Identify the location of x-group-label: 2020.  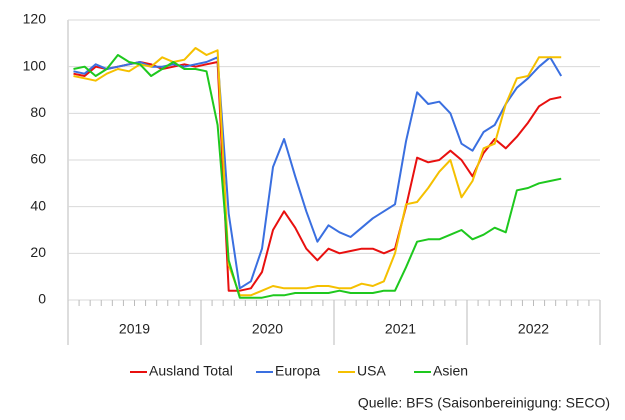
(267, 329).